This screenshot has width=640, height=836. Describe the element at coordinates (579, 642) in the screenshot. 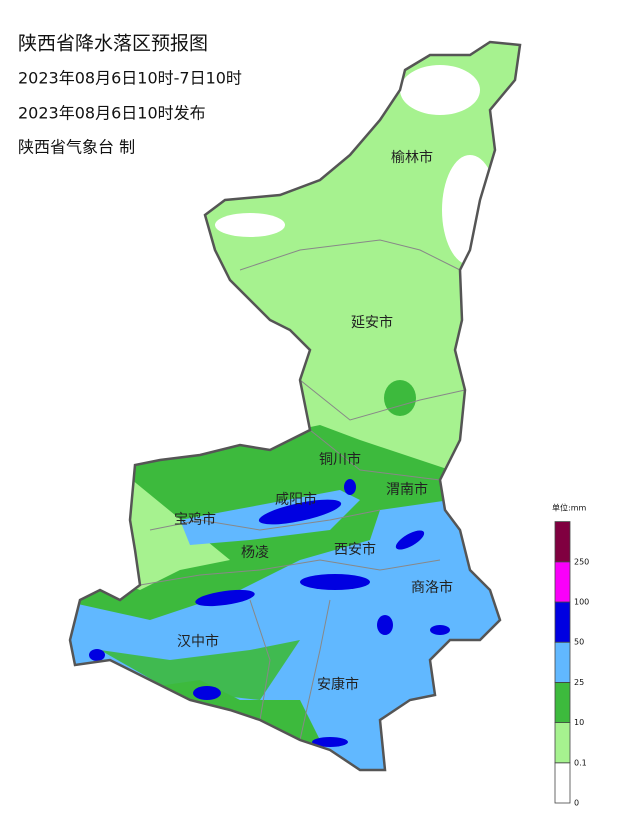

I see `legend-tick-label: 50` at that location.